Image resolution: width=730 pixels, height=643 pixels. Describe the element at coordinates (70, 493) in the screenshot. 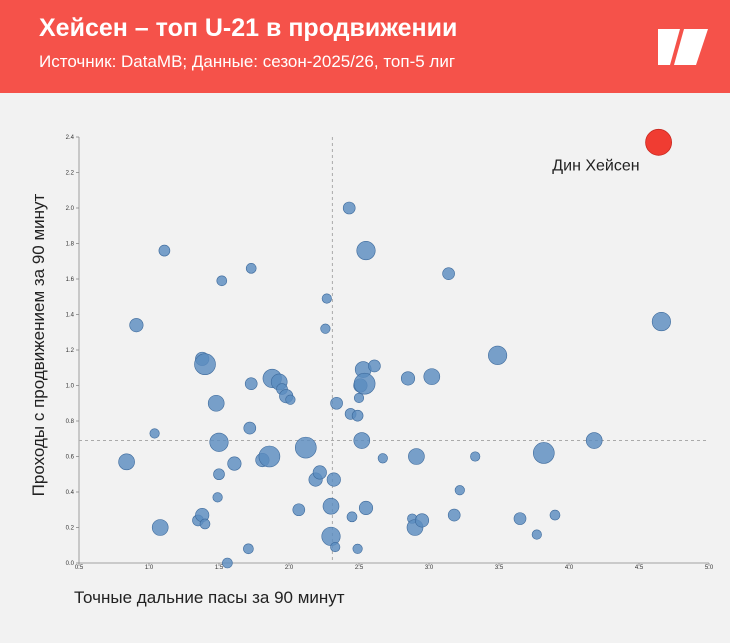

I see `y-tick-label: 0.4` at that location.